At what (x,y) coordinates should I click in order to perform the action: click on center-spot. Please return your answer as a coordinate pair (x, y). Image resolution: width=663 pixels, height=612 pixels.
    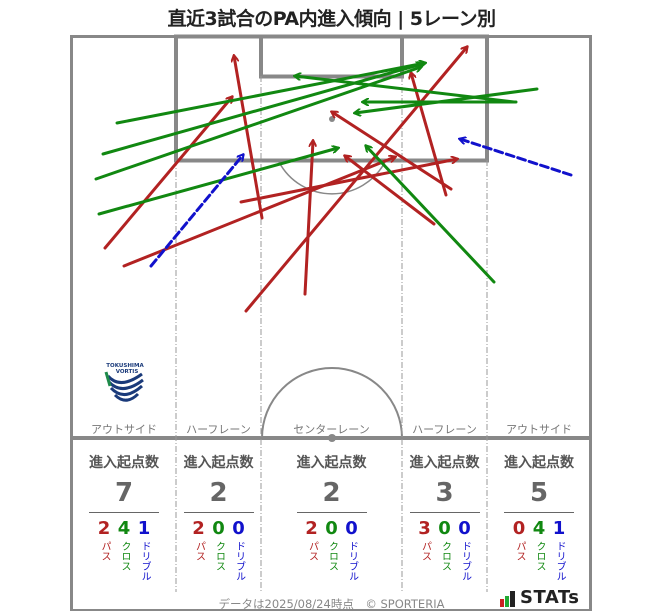
    Looking at the image, I should click on (332, 438).